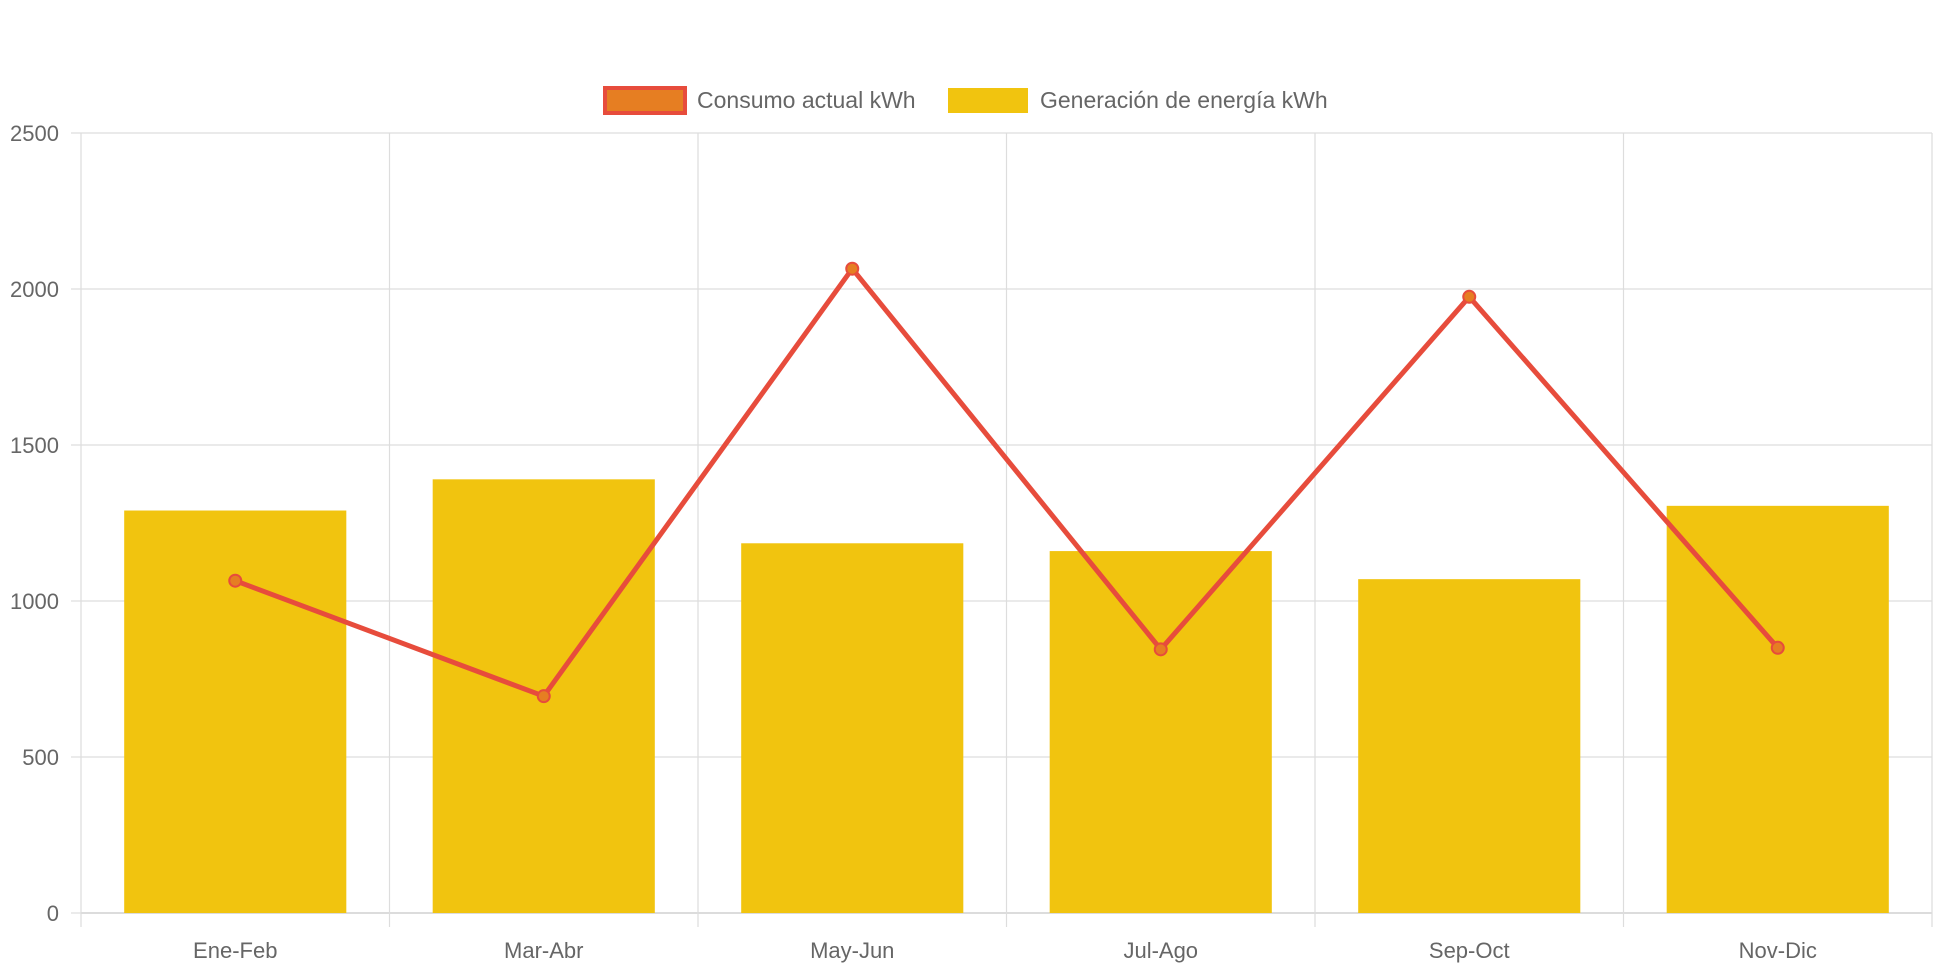 The image size is (1942, 975). I want to click on x-tick-label-Mar-Abr: Mar-Abr, so click(543, 950).